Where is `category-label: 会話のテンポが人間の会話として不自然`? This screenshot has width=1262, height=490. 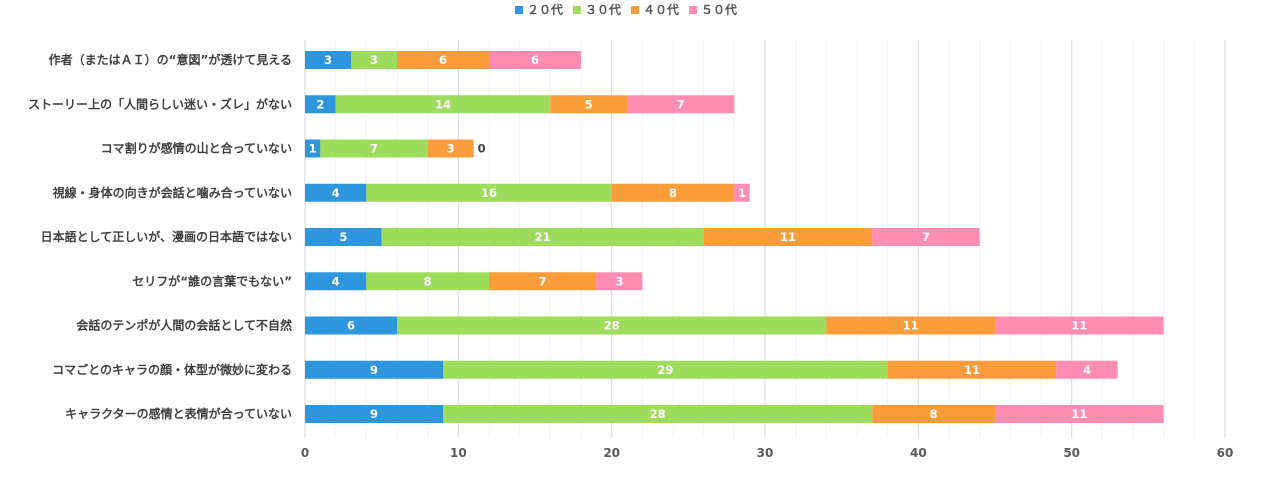 category-label: 会話のテンポが人間の会話として不自然 is located at coordinates (184, 325).